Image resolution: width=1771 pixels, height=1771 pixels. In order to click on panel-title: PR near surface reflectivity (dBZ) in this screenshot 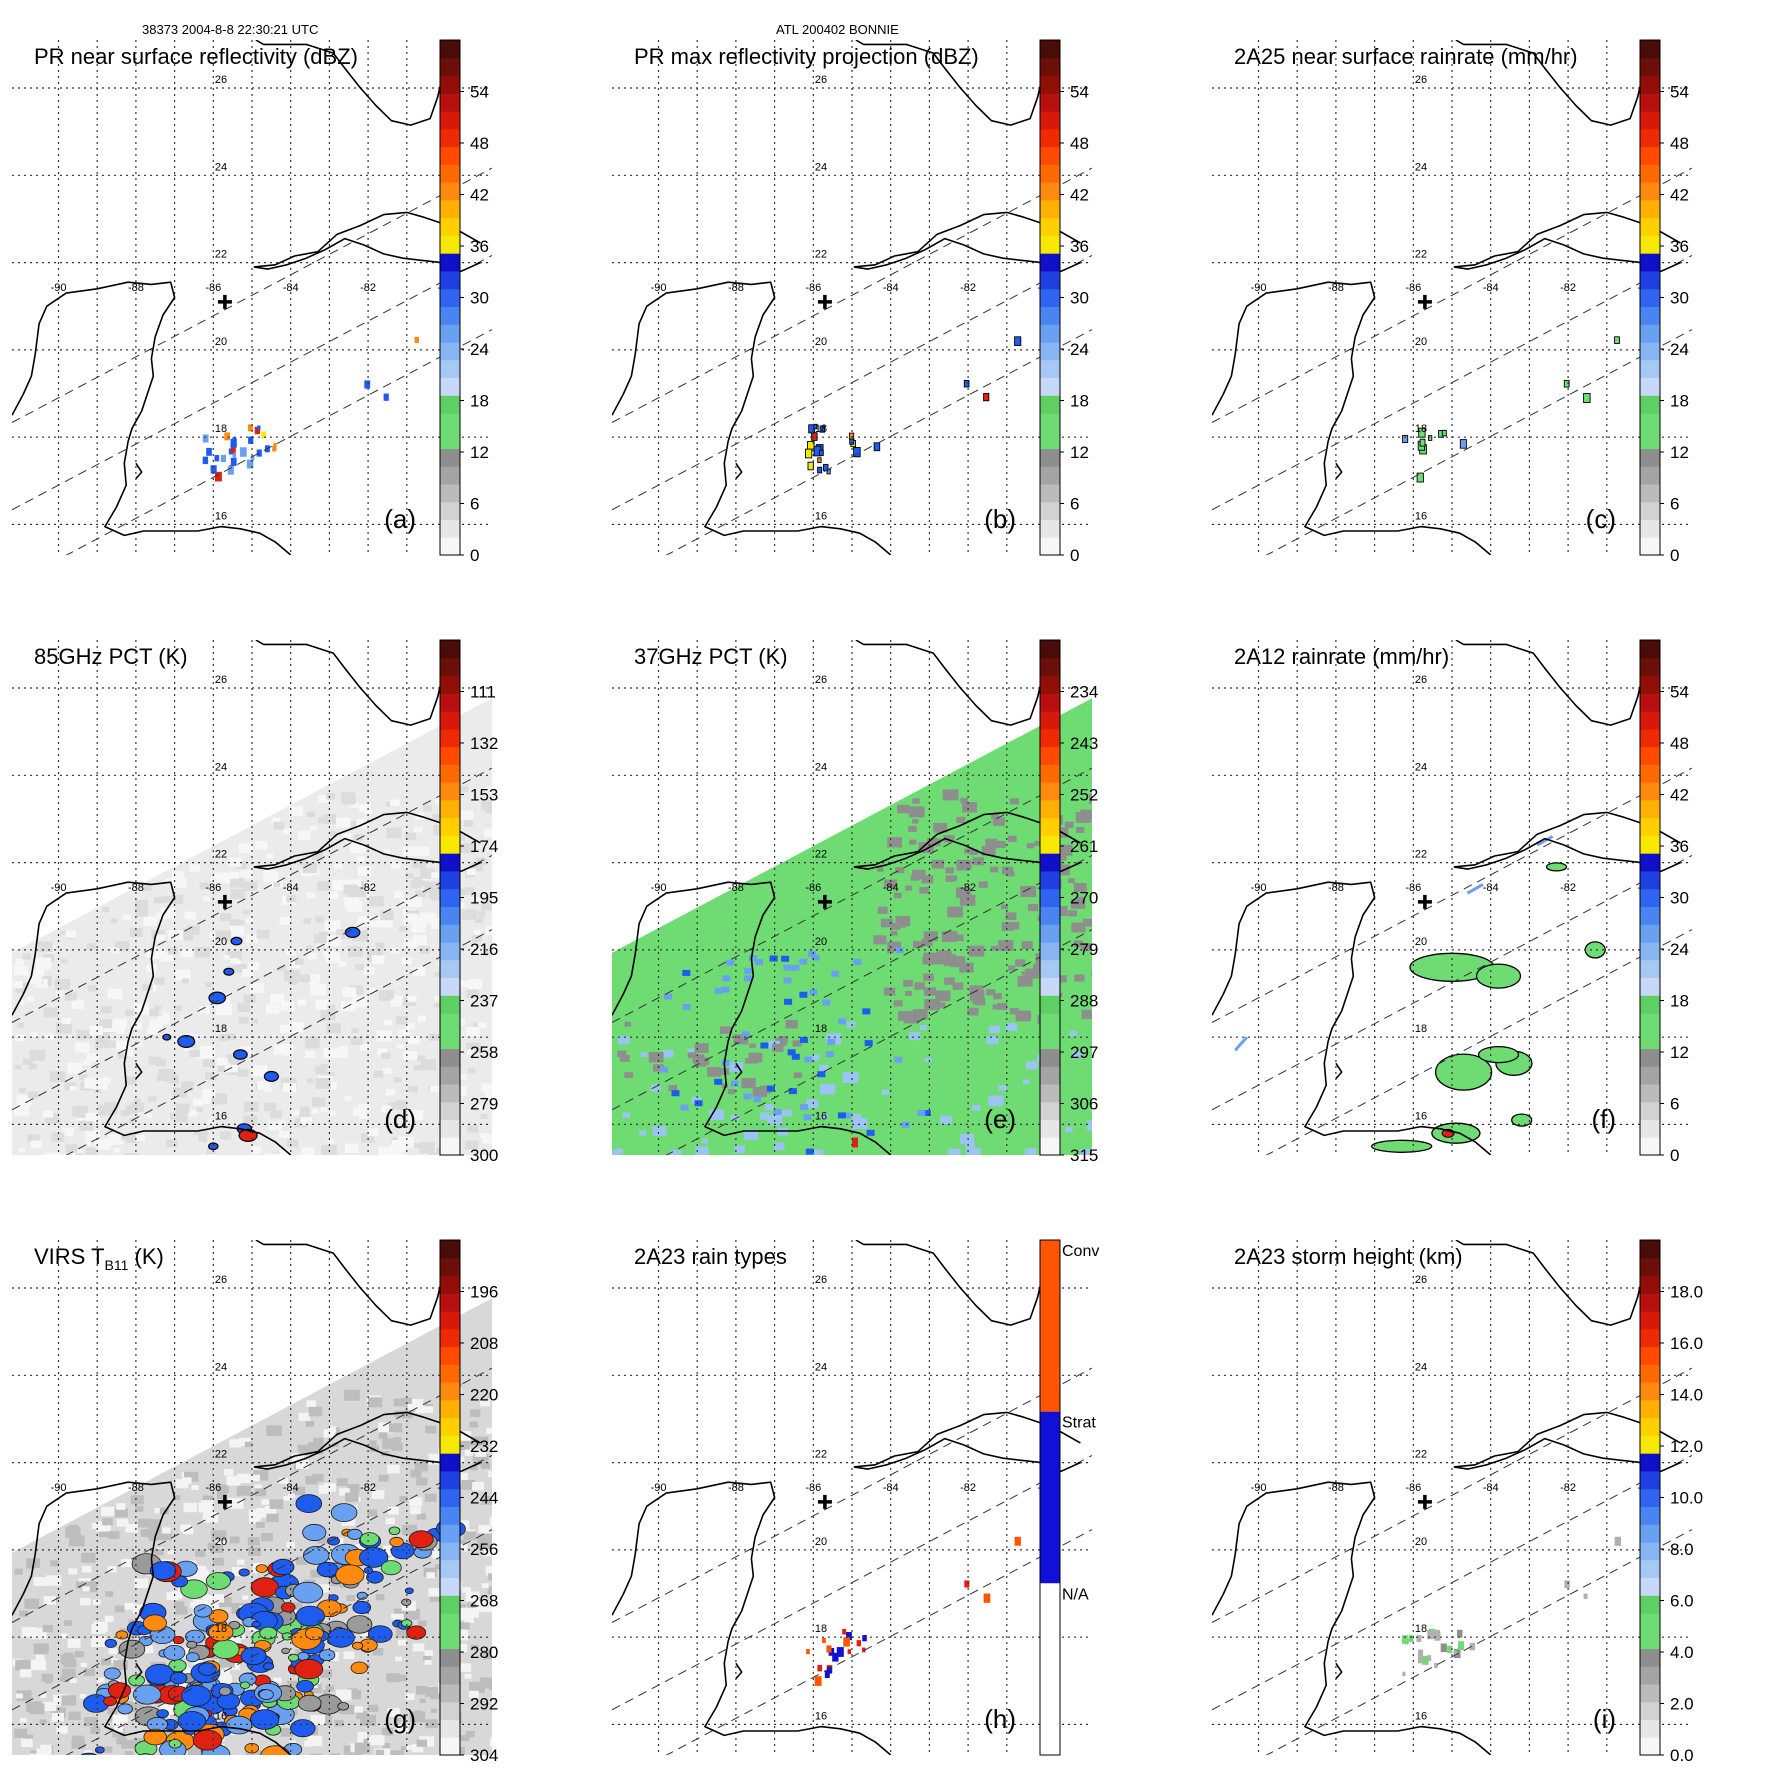, I will do `click(196, 56)`.